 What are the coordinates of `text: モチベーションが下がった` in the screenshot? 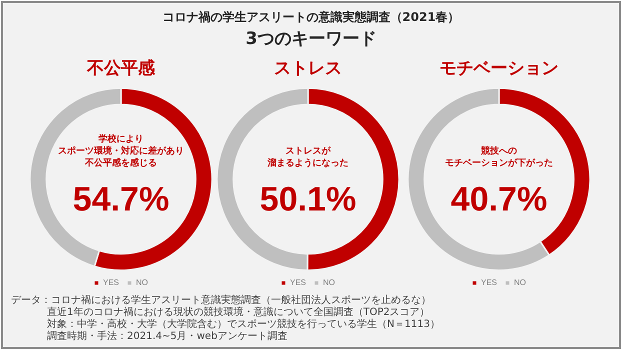 It's located at (499, 163).